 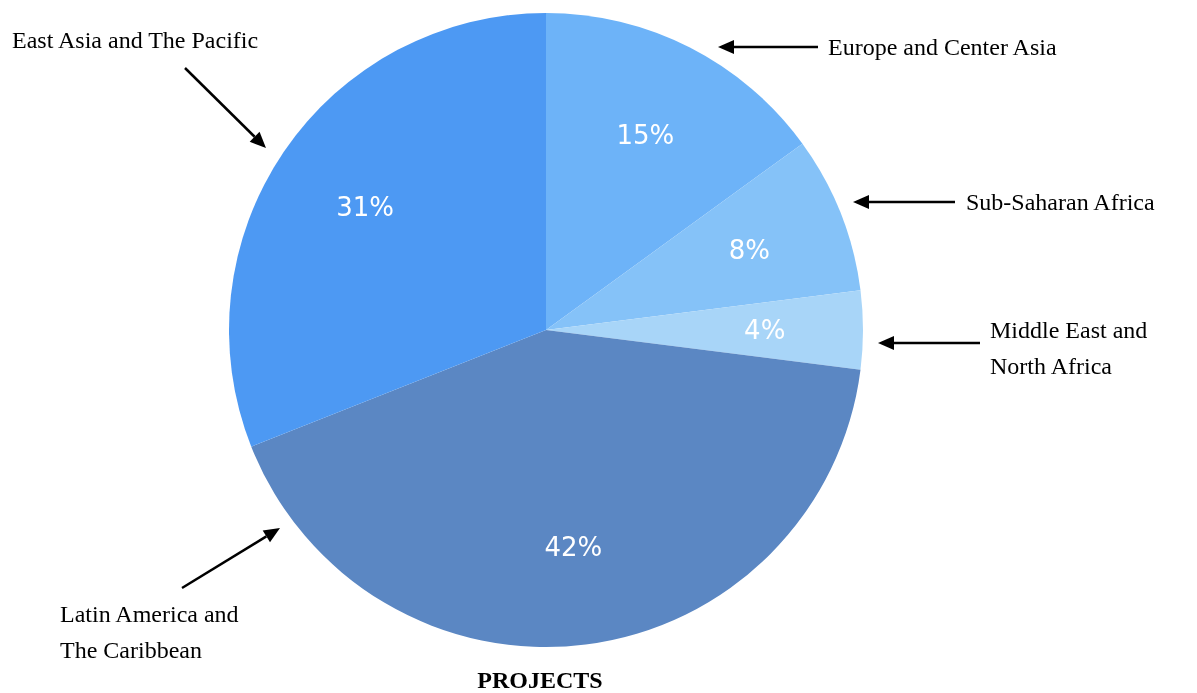 I want to click on text: PROJECTS, so click(x=540, y=680).